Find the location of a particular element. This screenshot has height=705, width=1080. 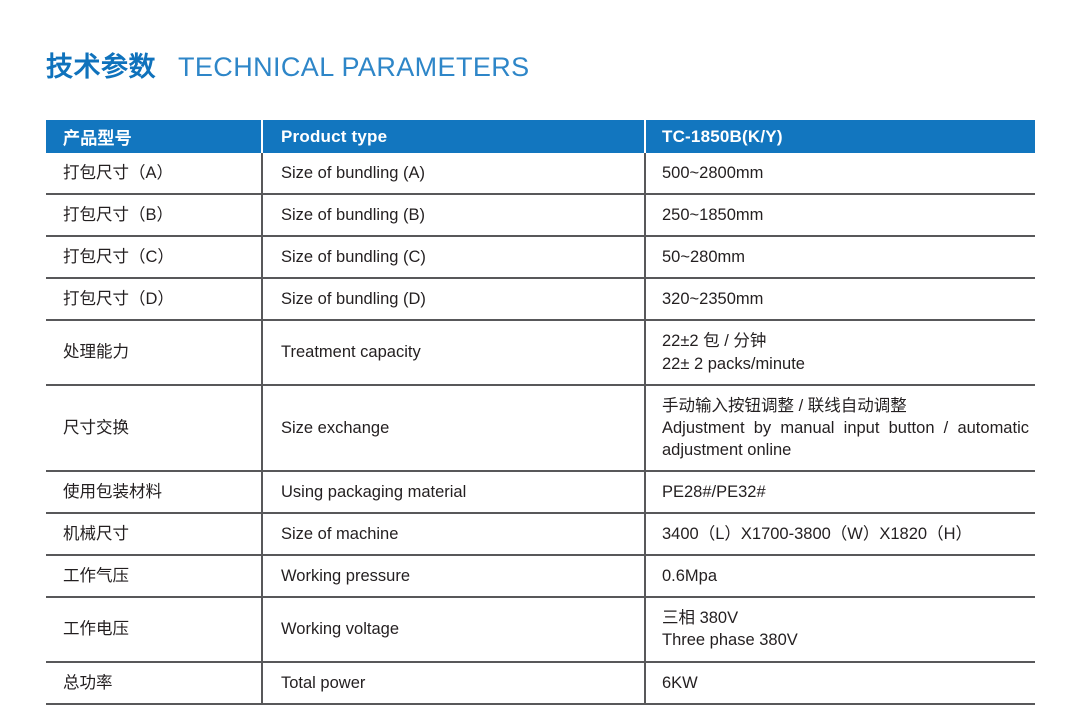

row-label-cn: 使用包装材料 is located at coordinates (112, 491).